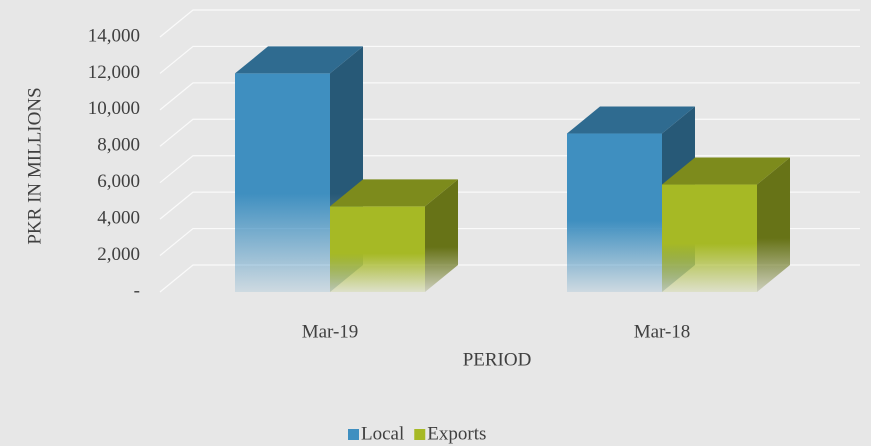 The width and height of the screenshot is (871, 446). Describe the element at coordinates (330, 331) in the screenshot. I see `x-tick-label: Mar-19` at that location.